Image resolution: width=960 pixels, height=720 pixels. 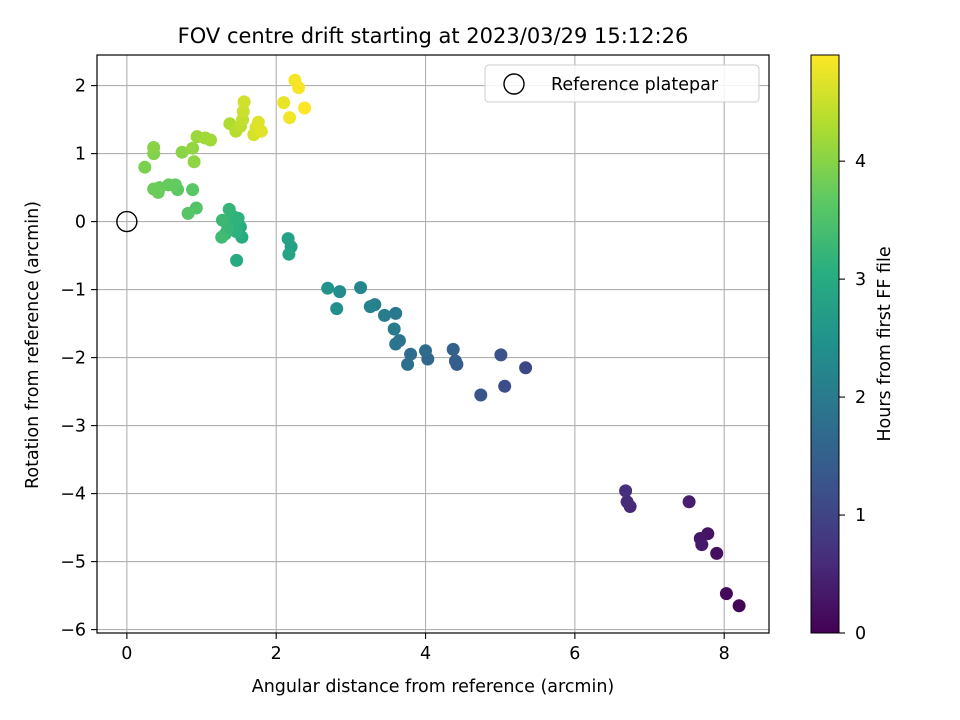 What do you see at coordinates (574, 654) in the screenshot?
I see `x-tick-label: 6` at bounding box center [574, 654].